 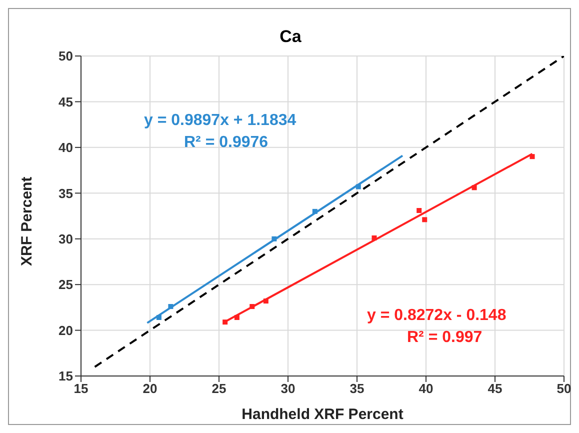 I want to click on annotation: y = 0.9897x + 1.1834, so click(x=220, y=121).